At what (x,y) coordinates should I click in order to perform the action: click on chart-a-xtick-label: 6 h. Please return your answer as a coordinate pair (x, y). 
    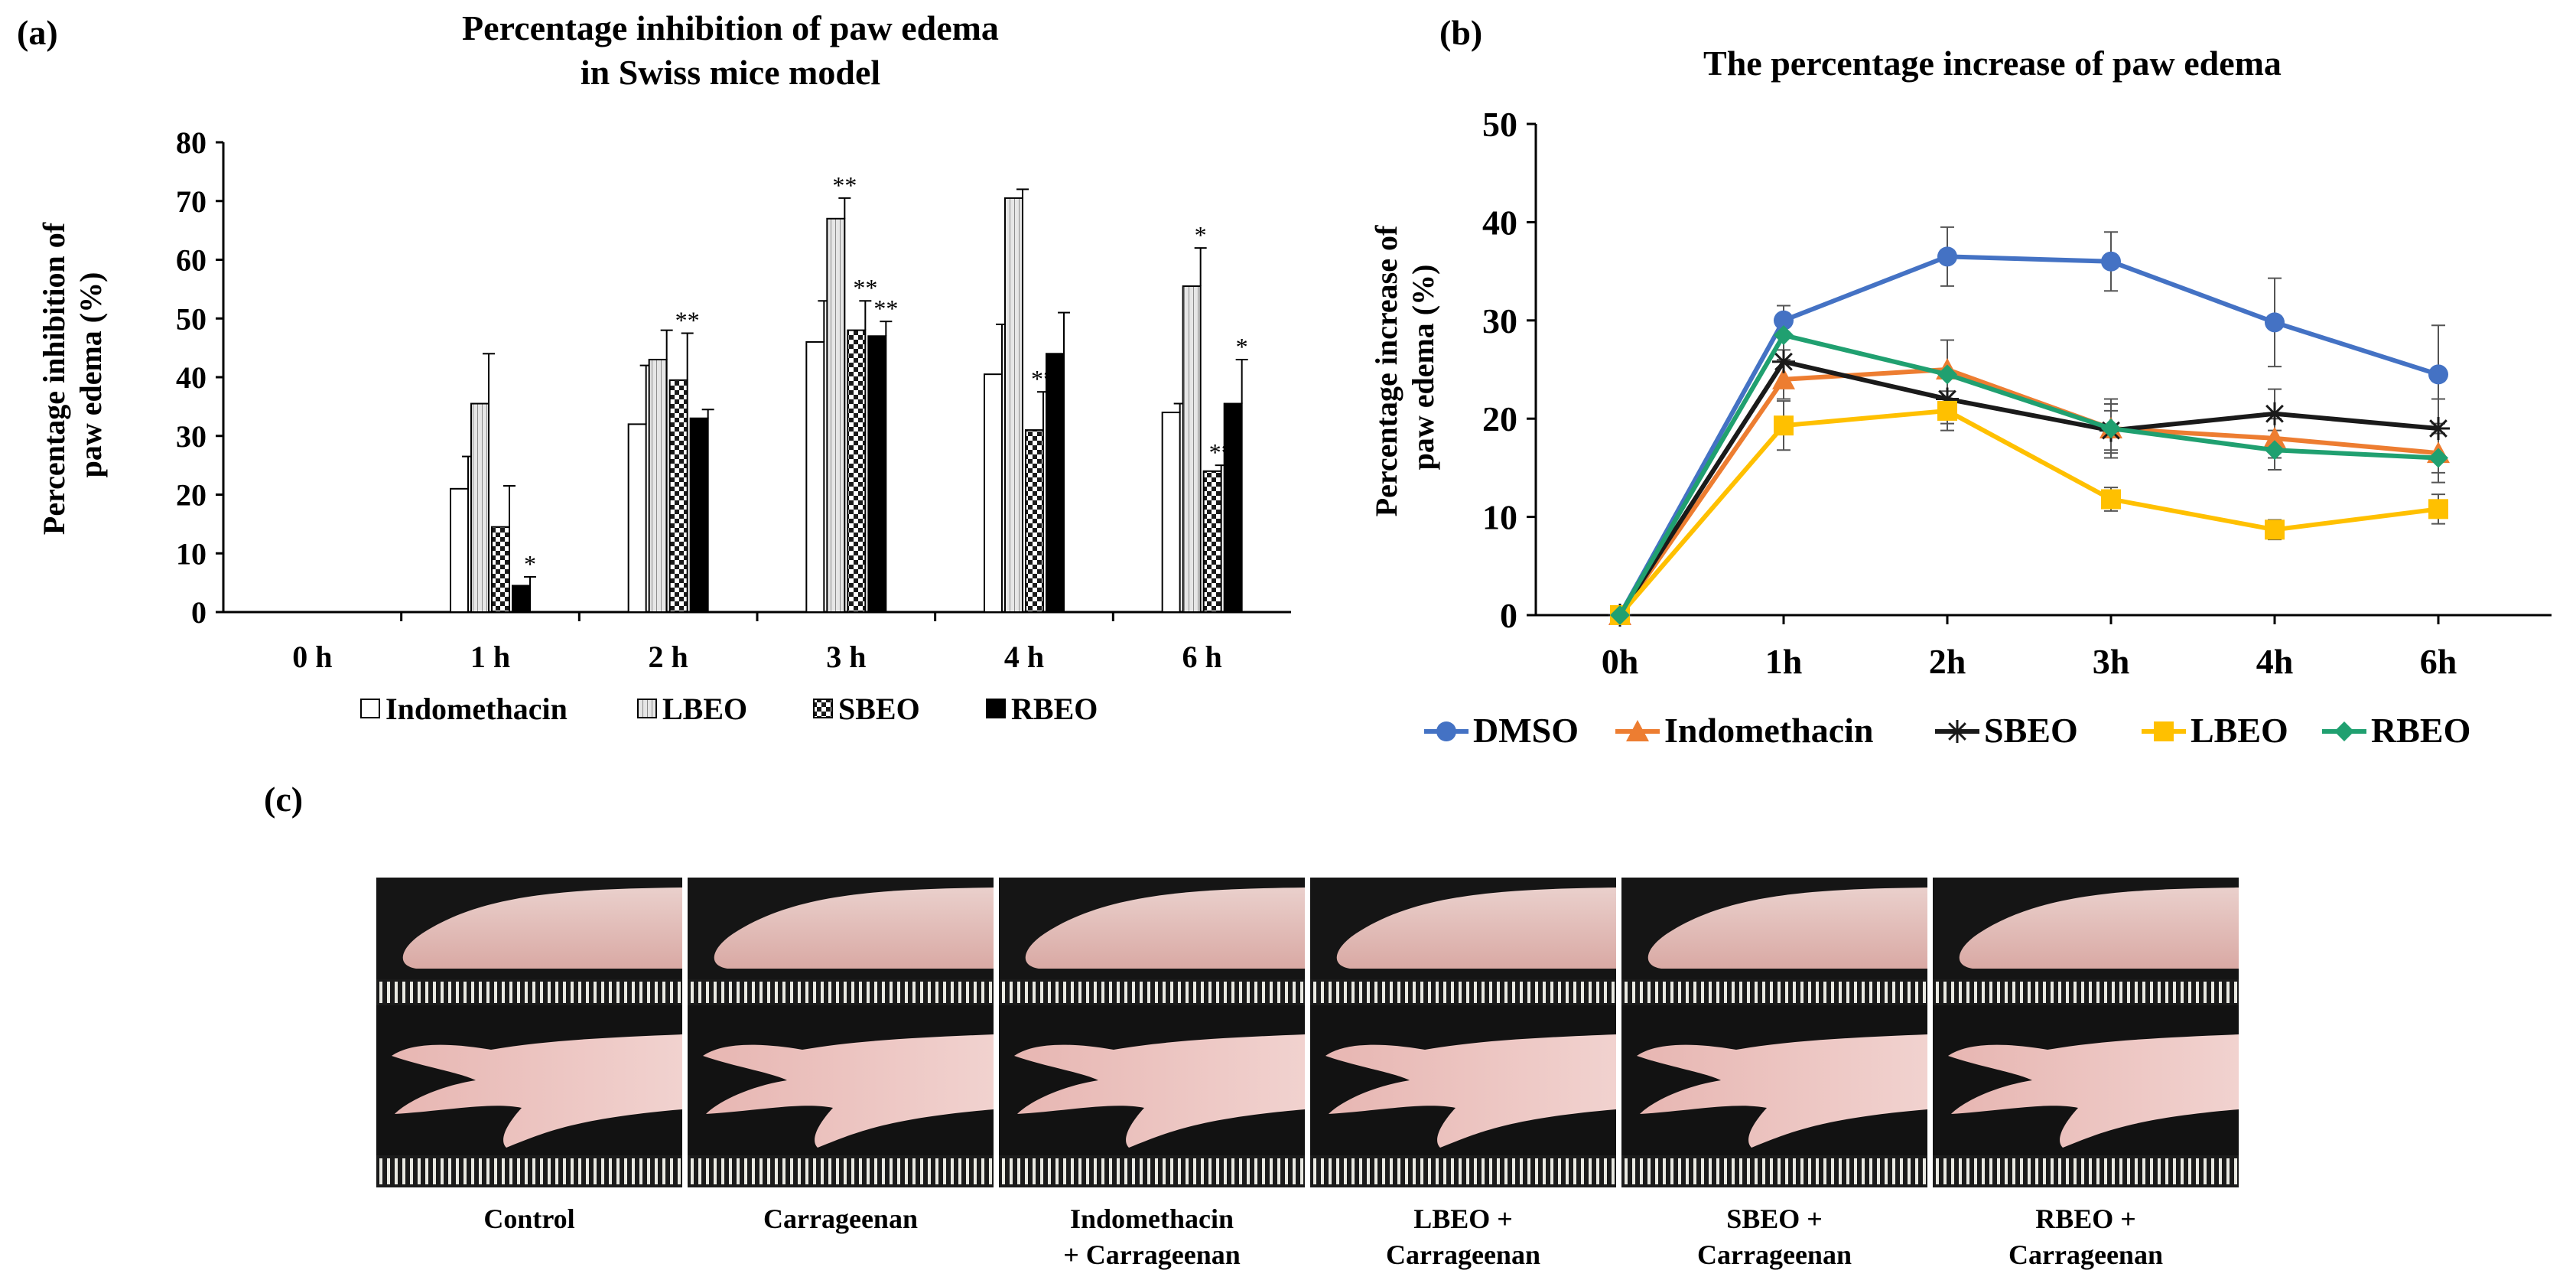
    Looking at the image, I should click on (1202, 657).